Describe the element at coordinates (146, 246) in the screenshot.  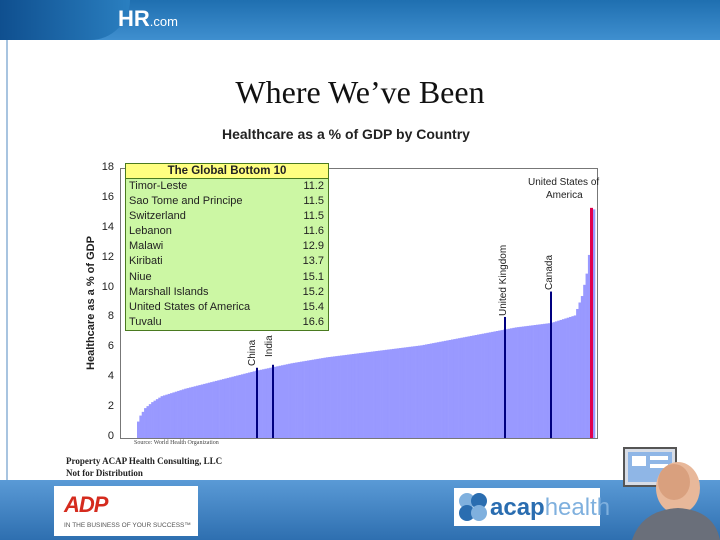
I see `table-country: Malawi` at that location.